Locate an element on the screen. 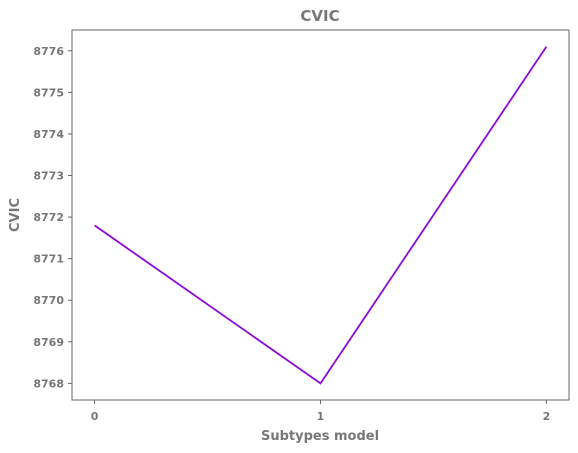 The width and height of the screenshot is (578, 453). x-tick-label: 2 is located at coordinates (547, 416).